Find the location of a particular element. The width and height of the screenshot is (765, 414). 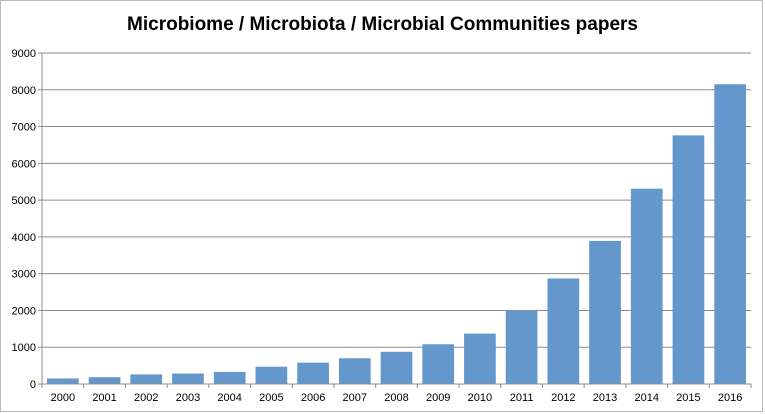

y-tick-label: 0 is located at coordinates (33, 385).